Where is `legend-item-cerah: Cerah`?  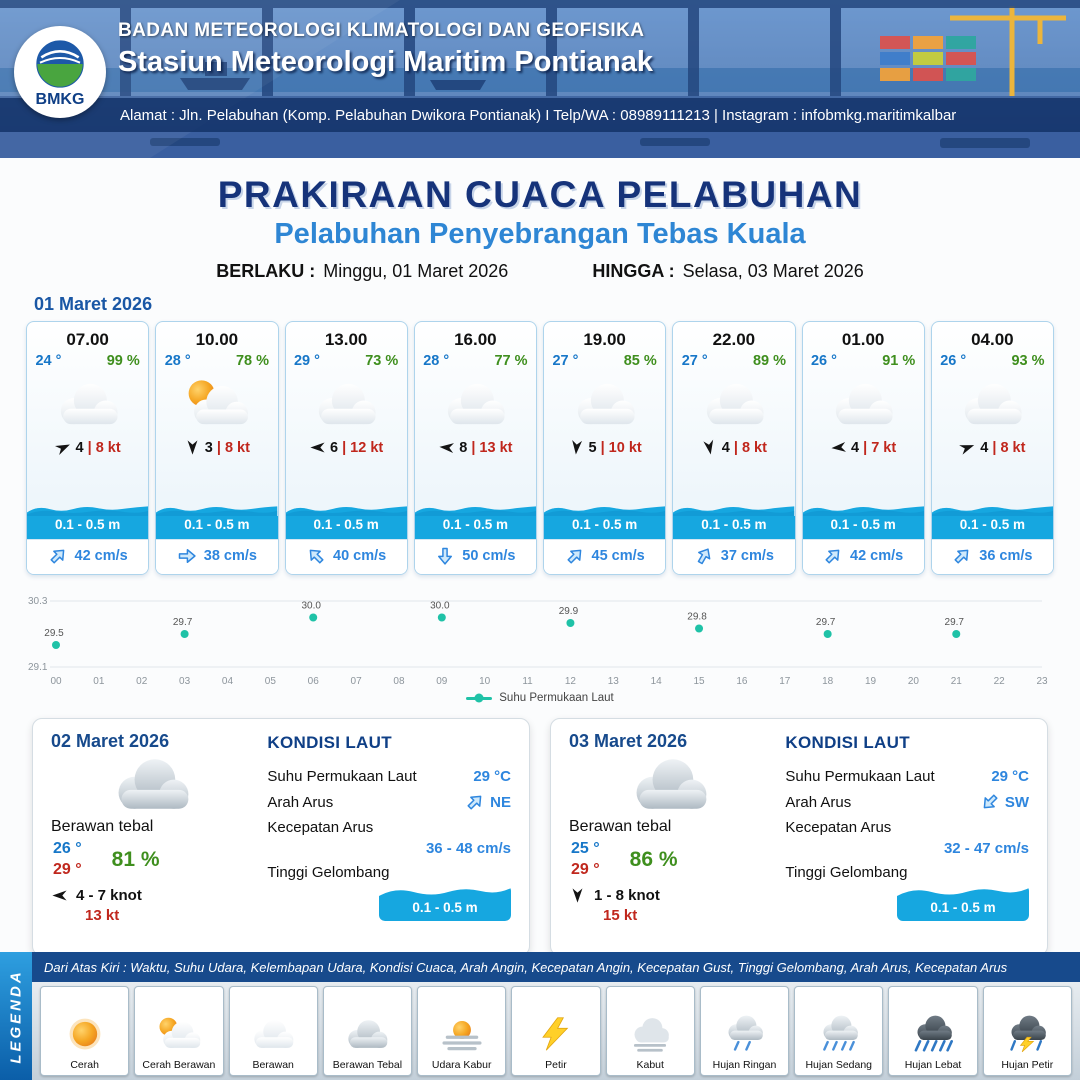
legend-item-cerah: Cerah is located at coordinates (85, 1031).